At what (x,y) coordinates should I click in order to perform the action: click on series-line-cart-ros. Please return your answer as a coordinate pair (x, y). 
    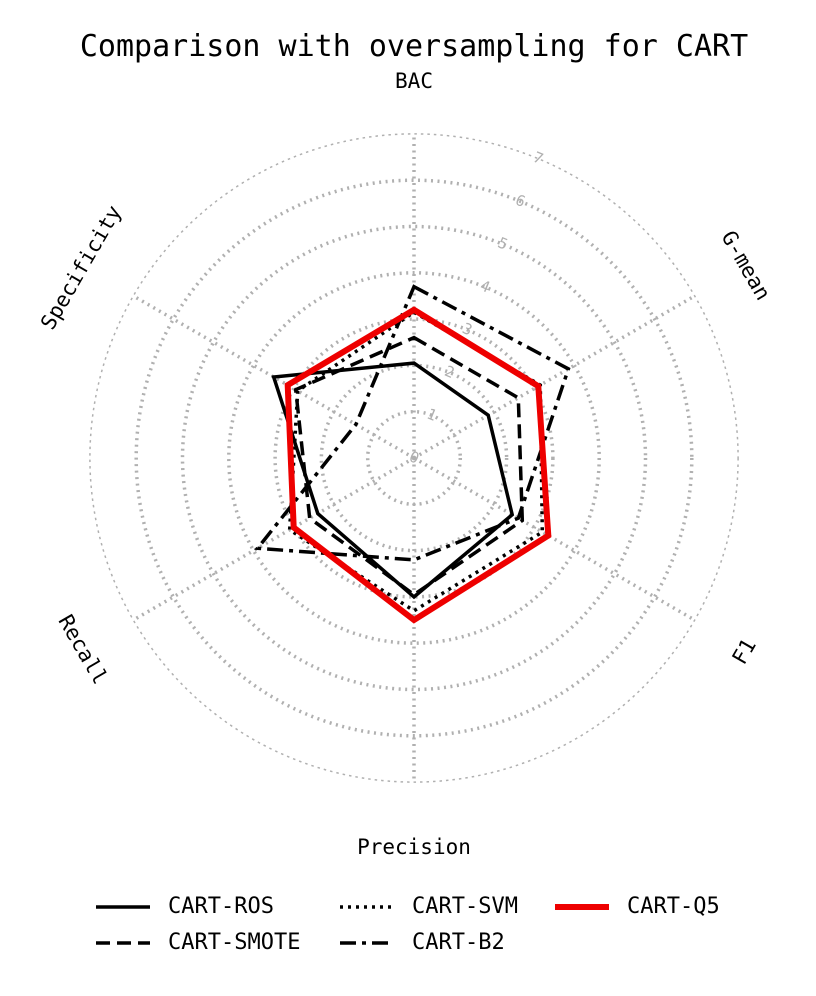
    Looking at the image, I should click on (393, 480).